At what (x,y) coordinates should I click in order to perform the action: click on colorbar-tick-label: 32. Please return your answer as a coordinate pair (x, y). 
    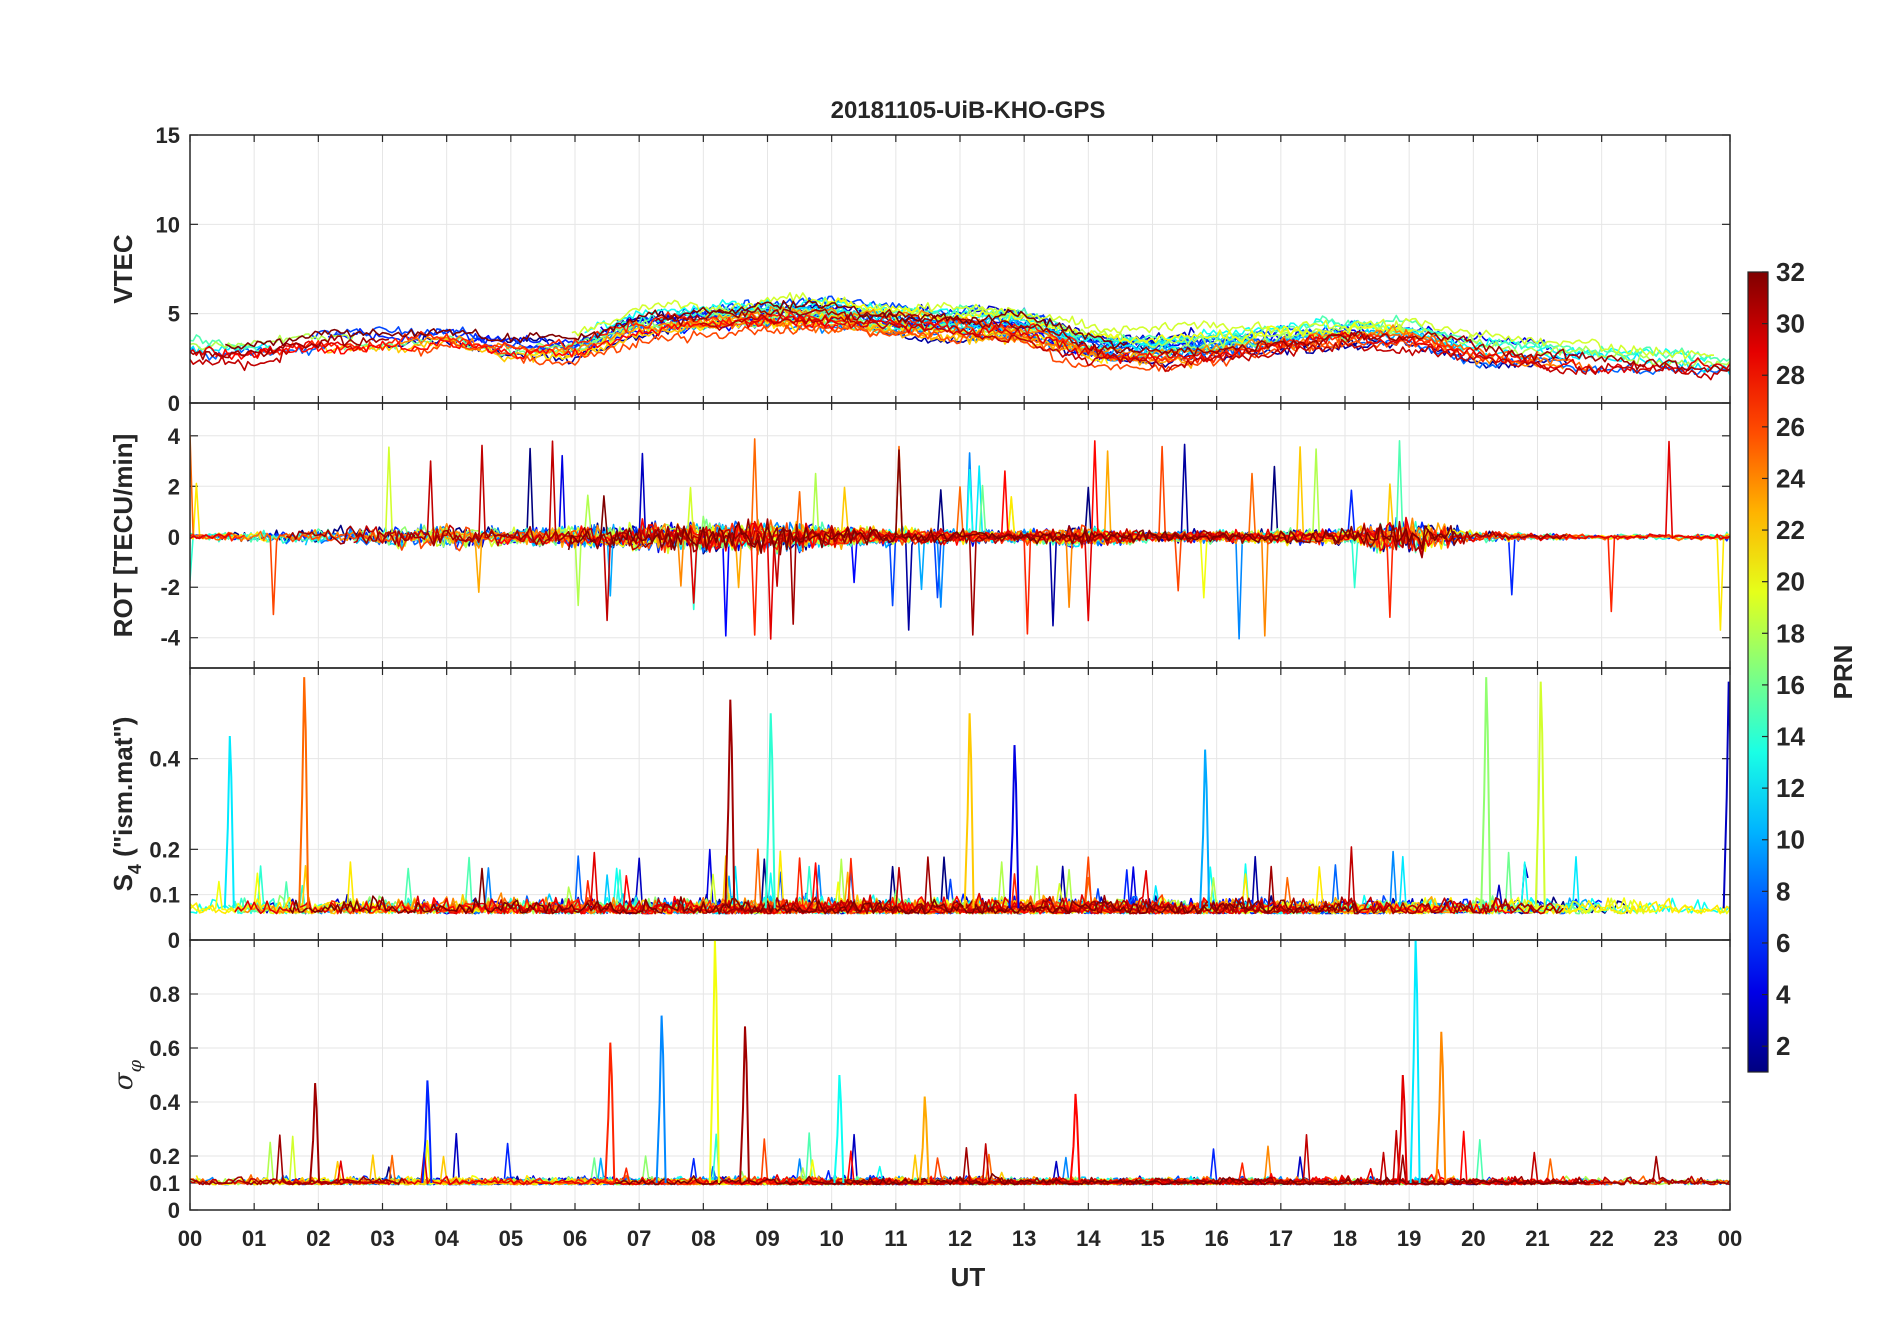
    Looking at the image, I should click on (1790, 272).